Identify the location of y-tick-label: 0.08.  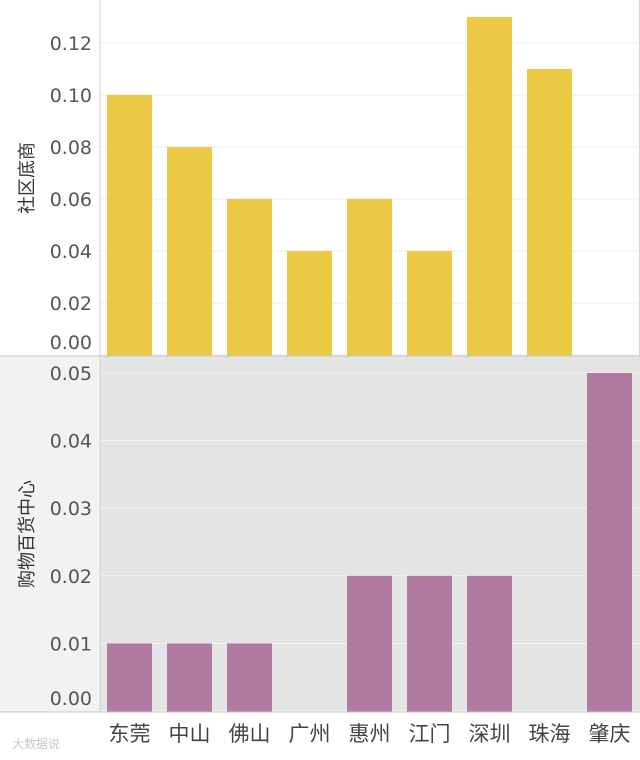
(71, 148).